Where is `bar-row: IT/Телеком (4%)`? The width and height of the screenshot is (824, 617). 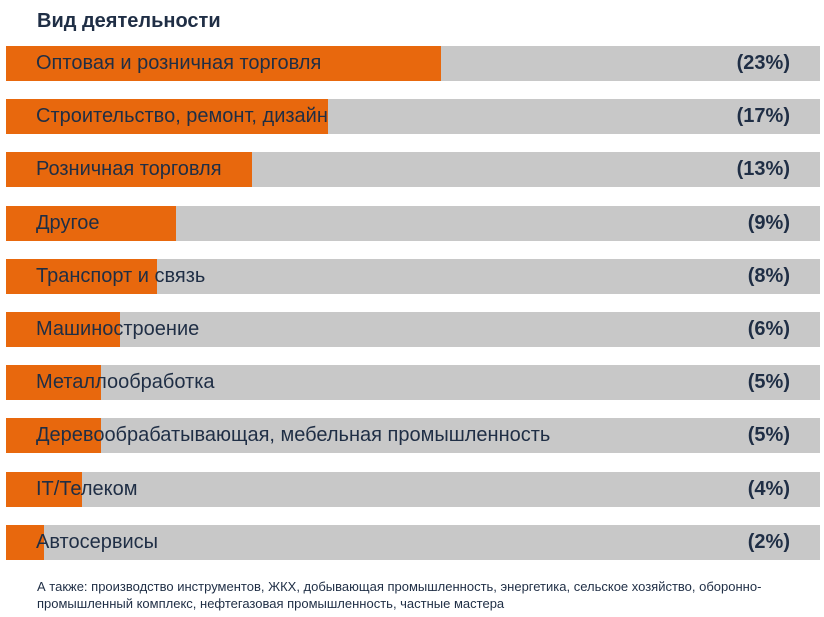 bar-row: IT/Телеком (4%) is located at coordinates (413, 489).